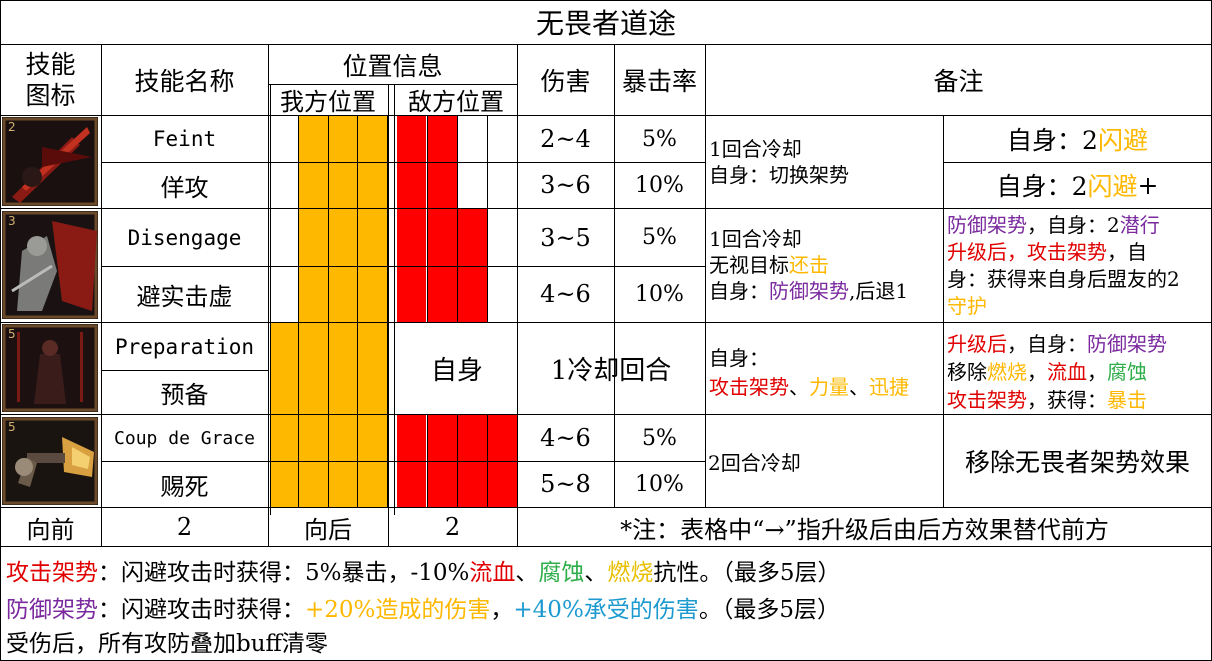  Describe the element at coordinates (184, 187) in the screenshot. I see `skill-name-cn-feint: 佯攻` at that location.